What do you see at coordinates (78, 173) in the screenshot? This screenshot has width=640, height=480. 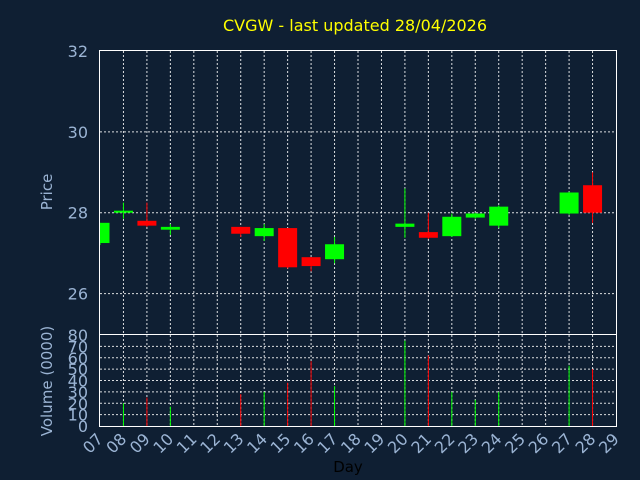 I see `price-tick-labels: 26 28 30 32` at bounding box center [78, 173].